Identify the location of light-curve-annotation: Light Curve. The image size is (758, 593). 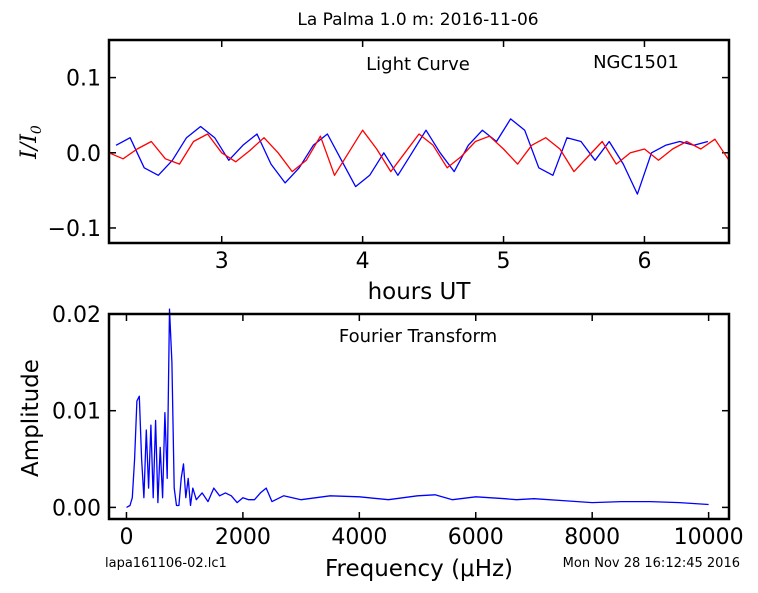
(418, 64).